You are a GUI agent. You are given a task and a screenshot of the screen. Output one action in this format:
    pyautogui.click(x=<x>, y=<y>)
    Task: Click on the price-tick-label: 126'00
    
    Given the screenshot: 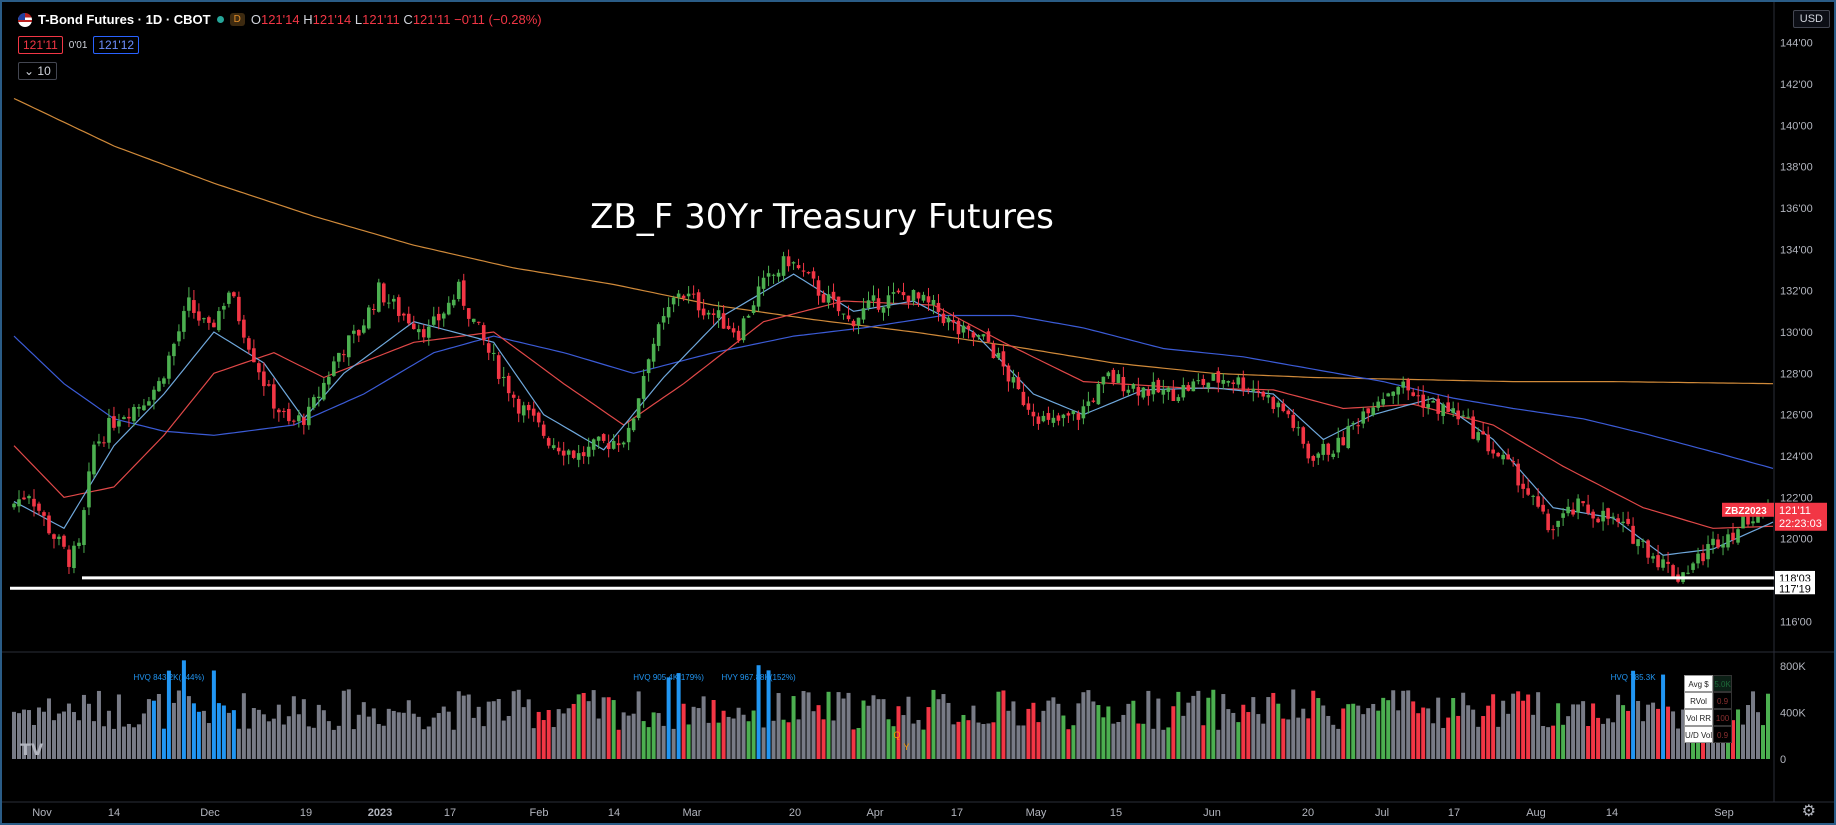 What is the action you would take?
    pyautogui.click(x=1796, y=416)
    